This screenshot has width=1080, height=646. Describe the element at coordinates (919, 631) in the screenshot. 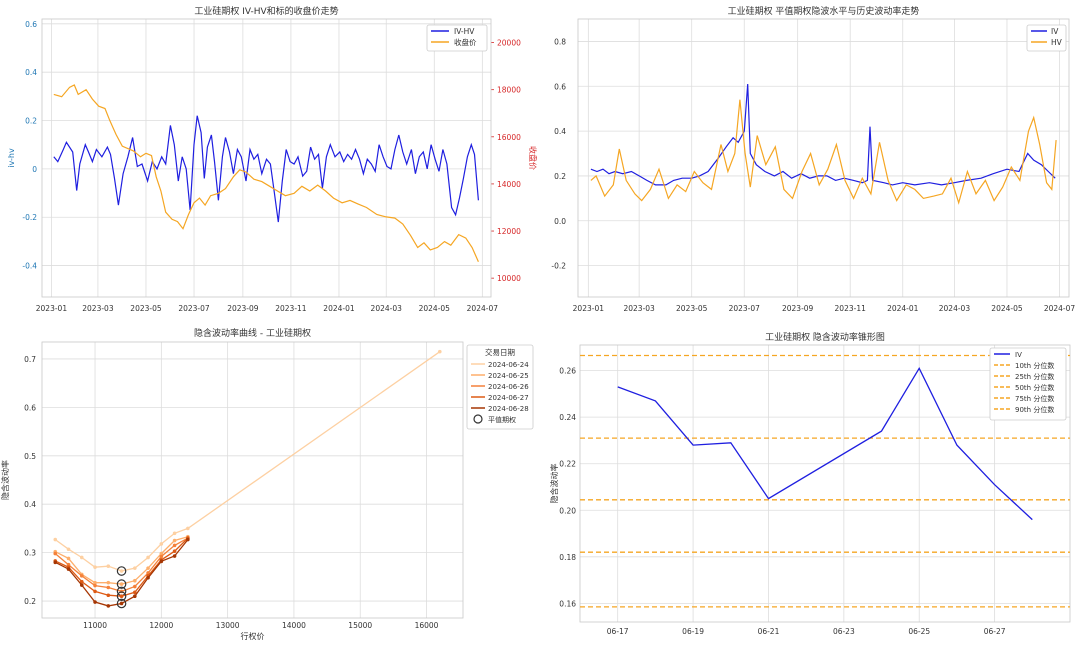

I see `chart4-x-tick-label: 06-25` at that location.